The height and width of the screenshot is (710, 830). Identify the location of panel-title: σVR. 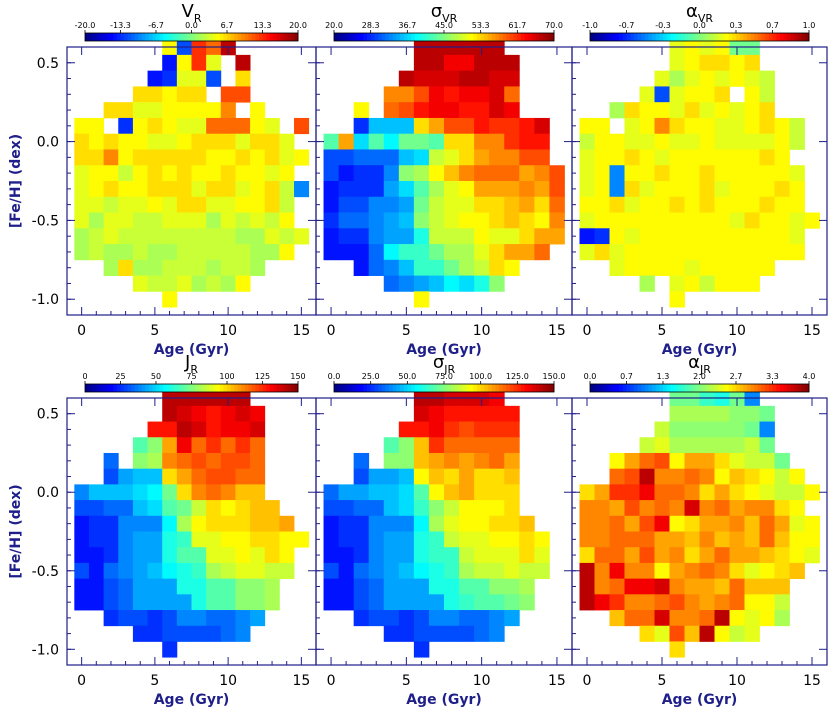
(444, 13).